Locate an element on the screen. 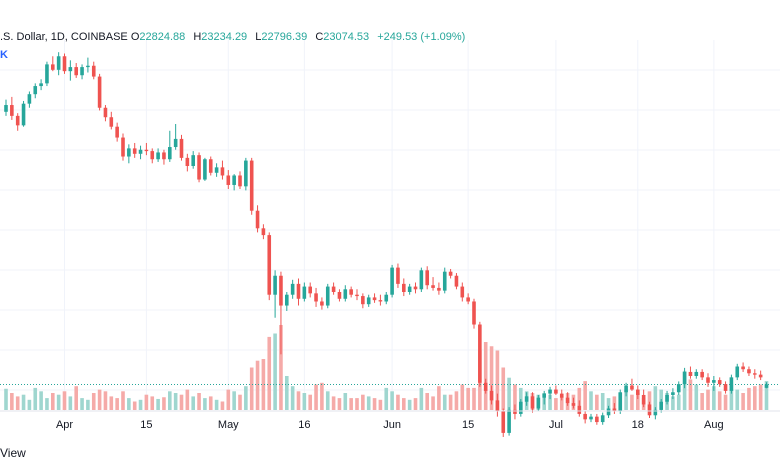 The width and height of the screenshot is (780, 470). time-axis: Apr 15 May 16 Jun 15 Jul 18 Aug is located at coordinates (390, 425).